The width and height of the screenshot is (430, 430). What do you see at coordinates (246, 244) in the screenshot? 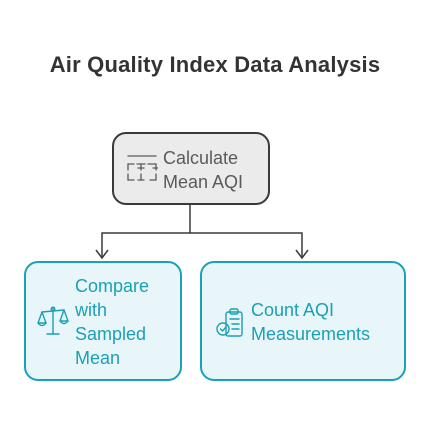
I see `edge-calculate-to-count` at bounding box center [246, 244].